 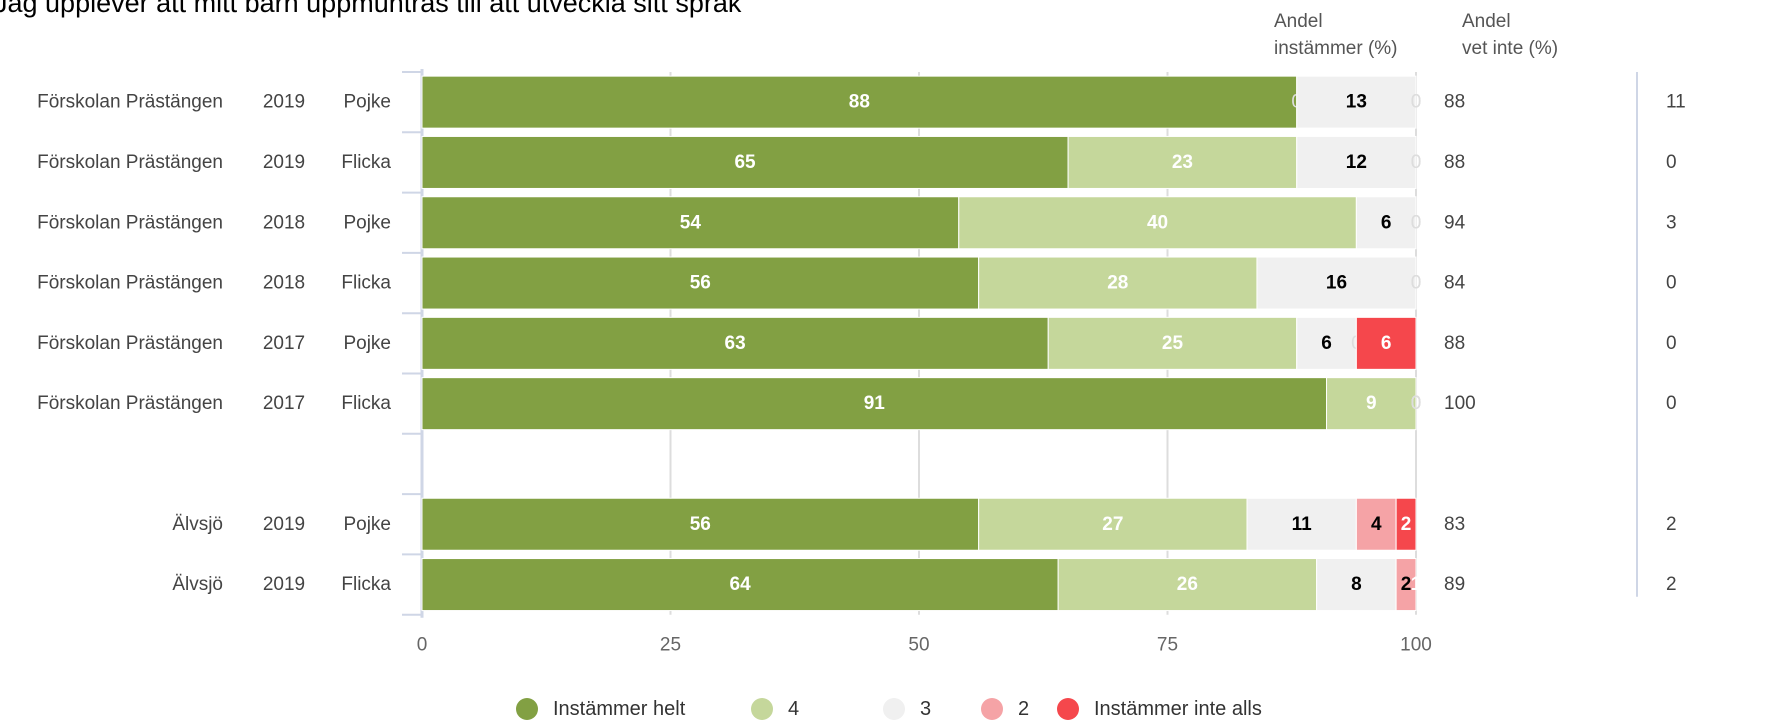 I want to click on column-header-agree-line2: instämmer (%), so click(x=1336, y=48).